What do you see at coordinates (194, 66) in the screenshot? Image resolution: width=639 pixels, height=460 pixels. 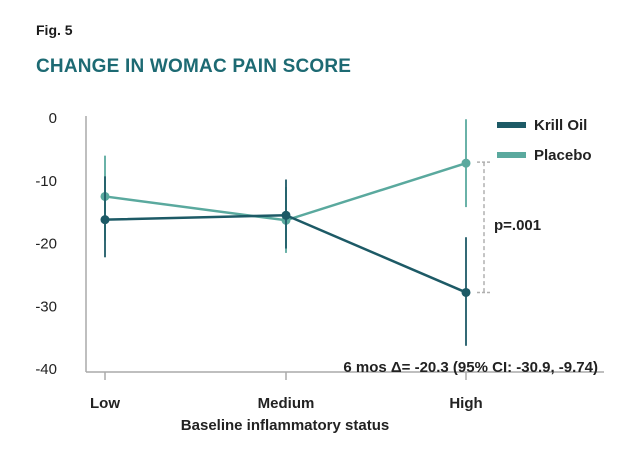 I see `chart-title: CHANGE IN WOMAC PAIN SCORE` at bounding box center [194, 66].